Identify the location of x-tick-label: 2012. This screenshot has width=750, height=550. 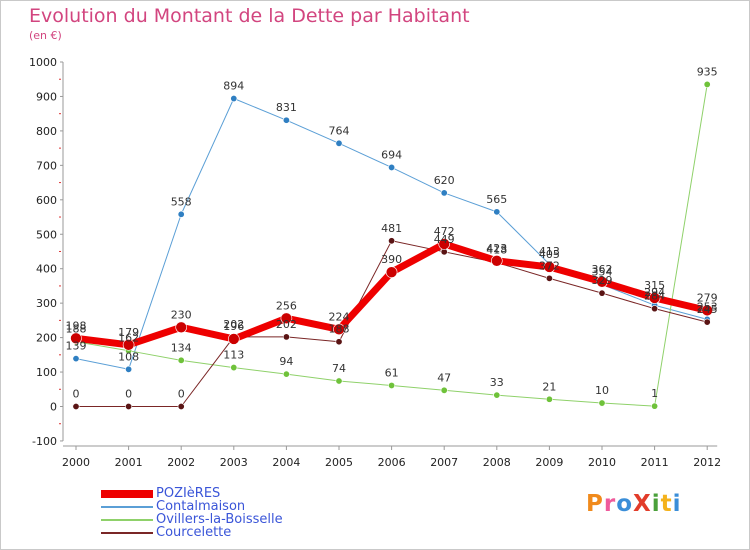
(707, 462).